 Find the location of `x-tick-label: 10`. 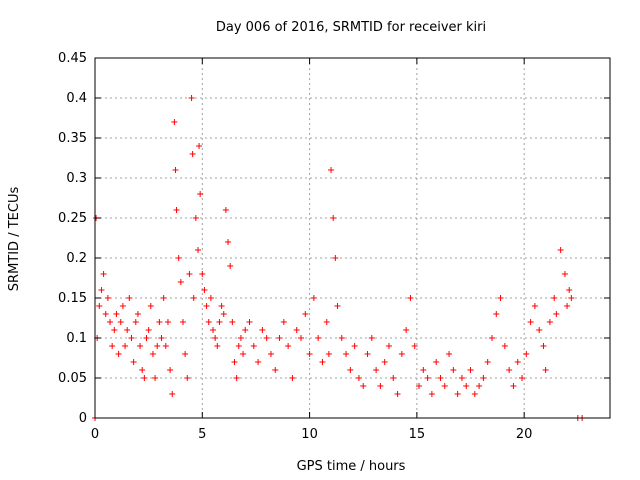

x-tick-label: 10 is located at coordinates (309, 434).